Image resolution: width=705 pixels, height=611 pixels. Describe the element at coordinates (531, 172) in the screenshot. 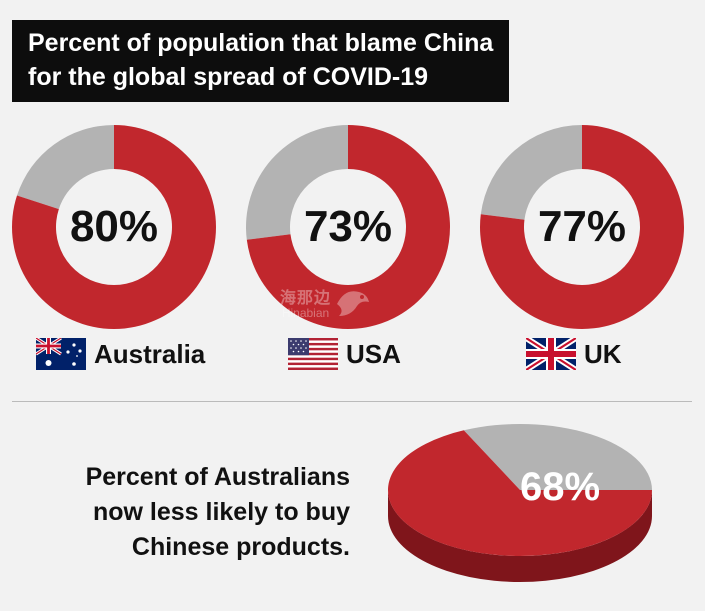

I see `donut-remainder-uk` at that location.